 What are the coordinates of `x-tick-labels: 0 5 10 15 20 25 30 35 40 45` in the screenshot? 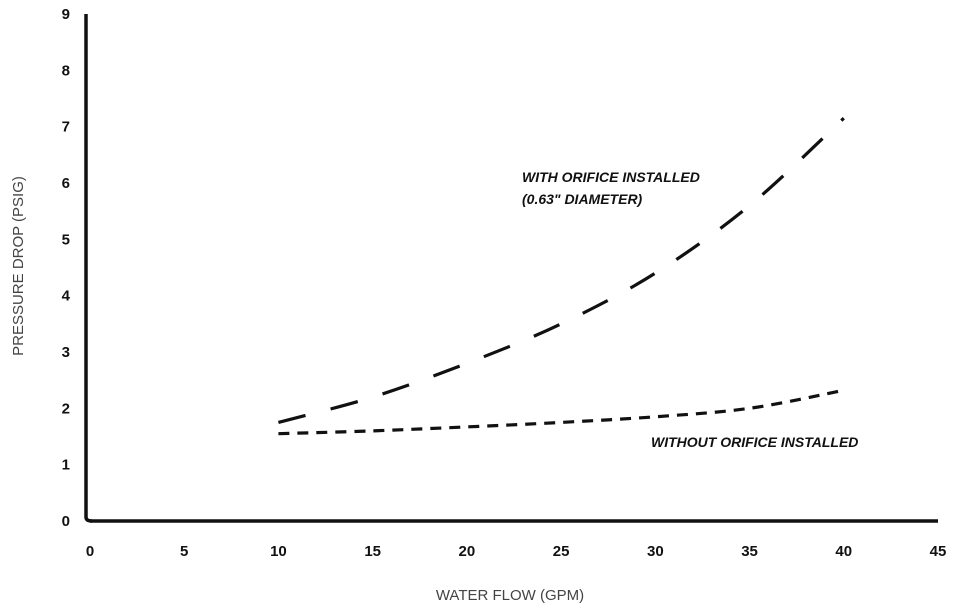 It's located at (516, 551).